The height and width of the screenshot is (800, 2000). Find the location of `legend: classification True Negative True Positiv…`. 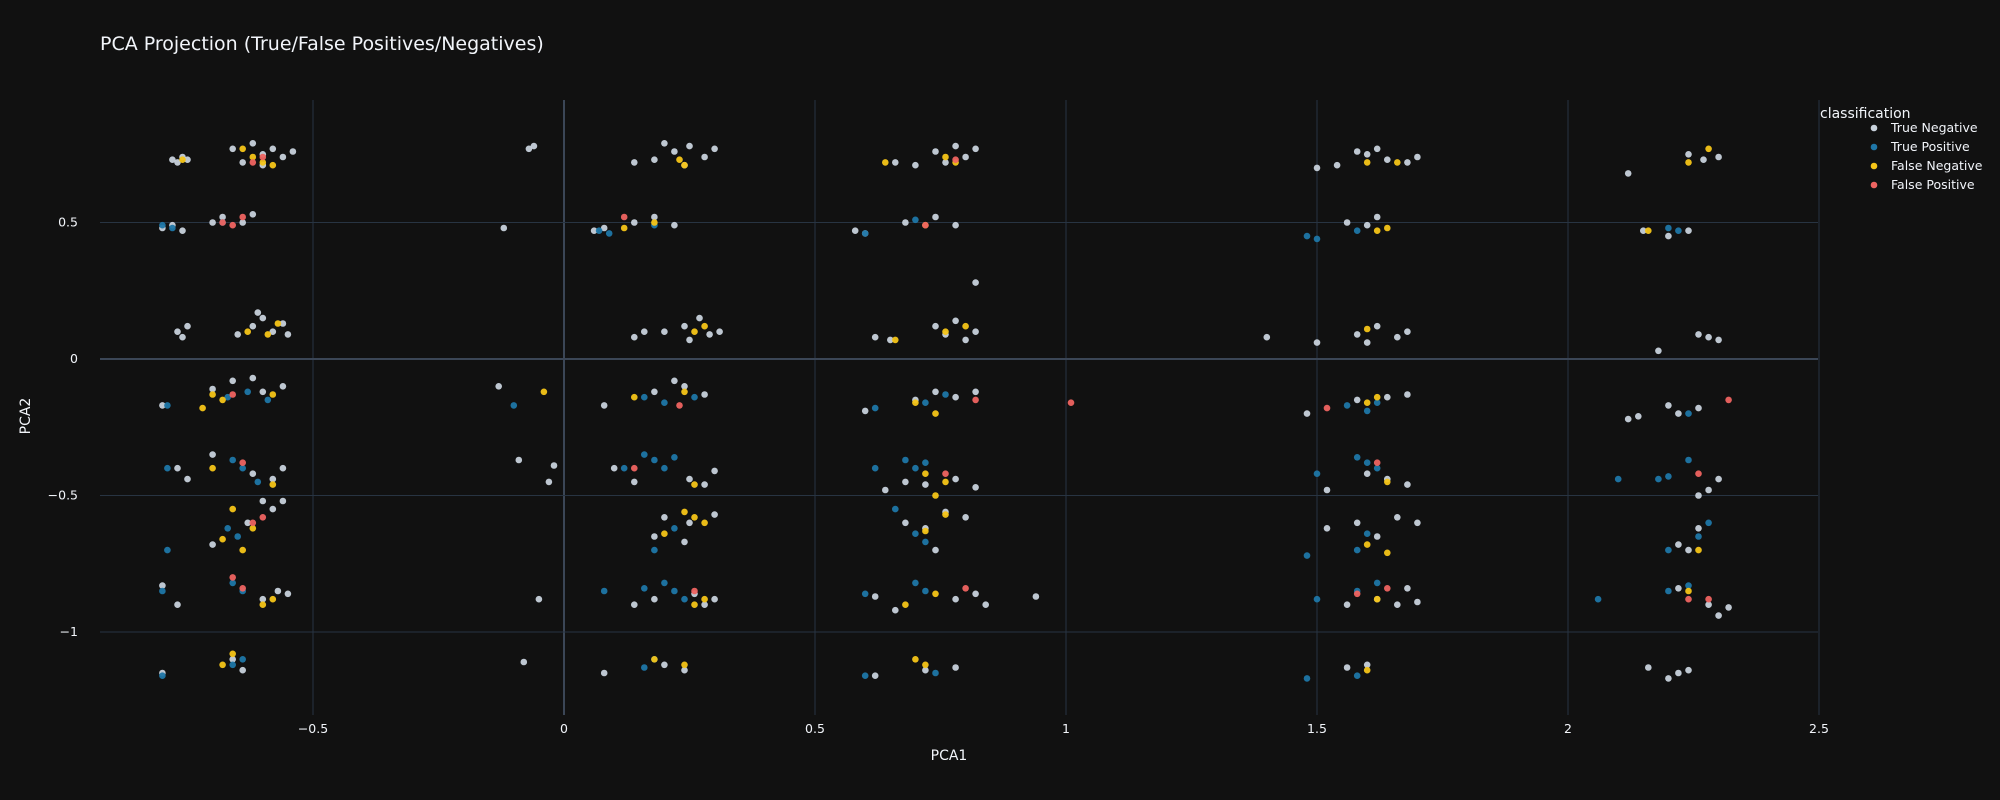

legend: classification True Negative True Positiv… is located at coordinates (1901, 149).